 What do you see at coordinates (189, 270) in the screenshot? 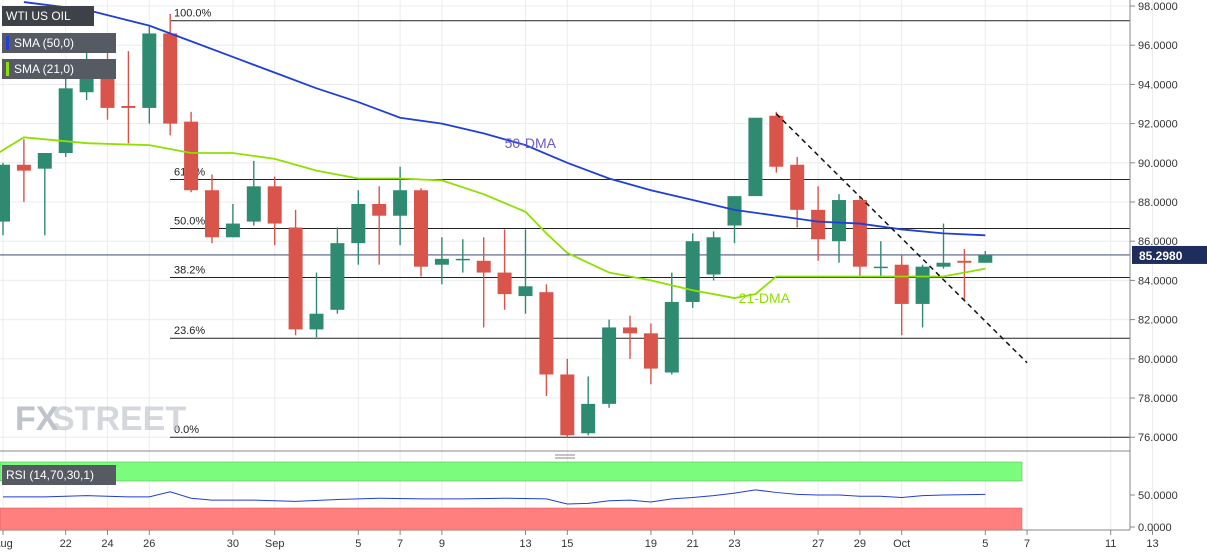
I see `fib-level-label: 38.2%` at bounding box center [189, 270].